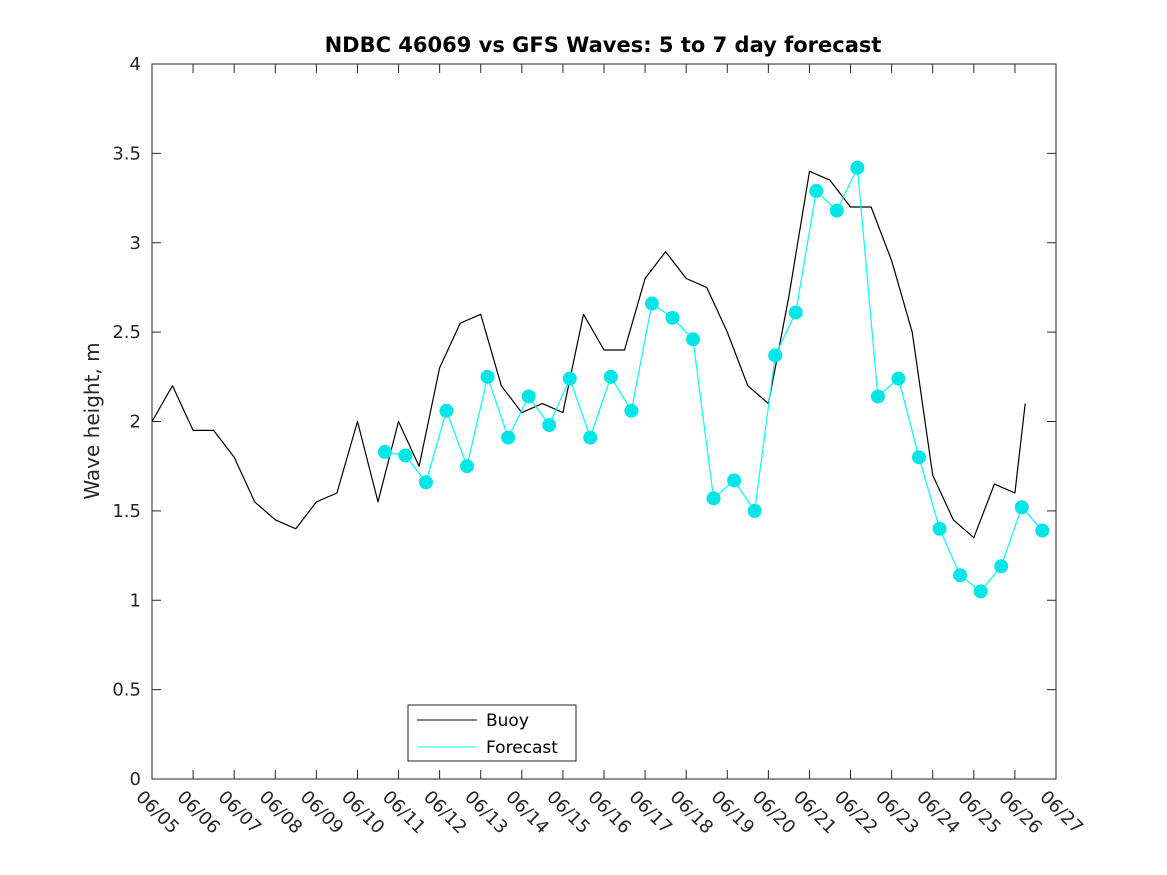  Describe the element at coordinates (1061, 813) in the screenshot. I see `x-tick-label: 06/27` at that location.